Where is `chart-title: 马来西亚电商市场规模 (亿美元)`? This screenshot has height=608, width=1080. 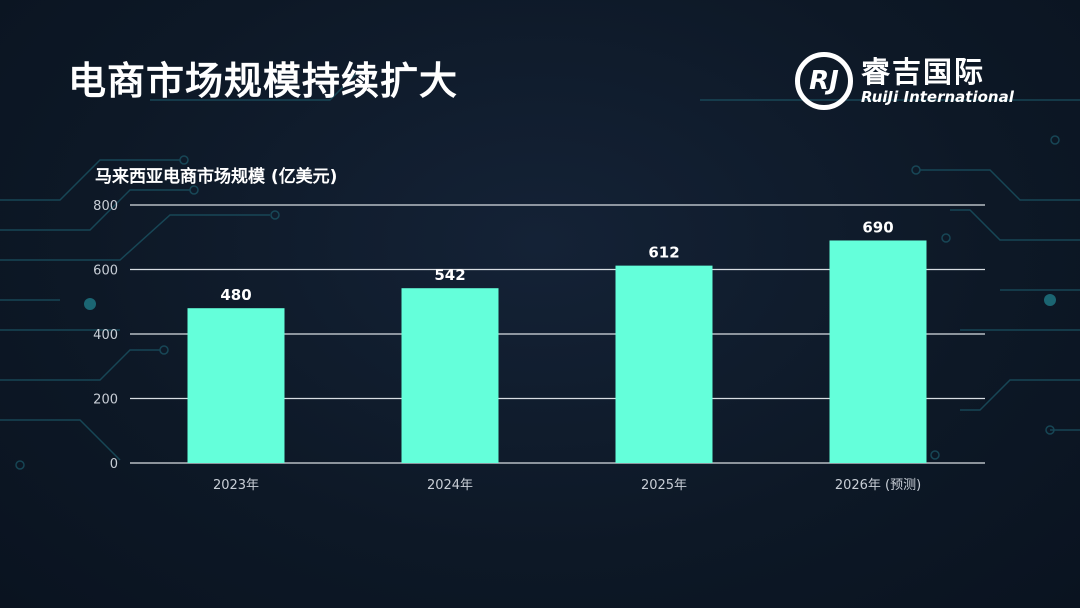
chart-title: 马来西亚电商市场规模 (亿美元) is located at coordinates (216, 177).